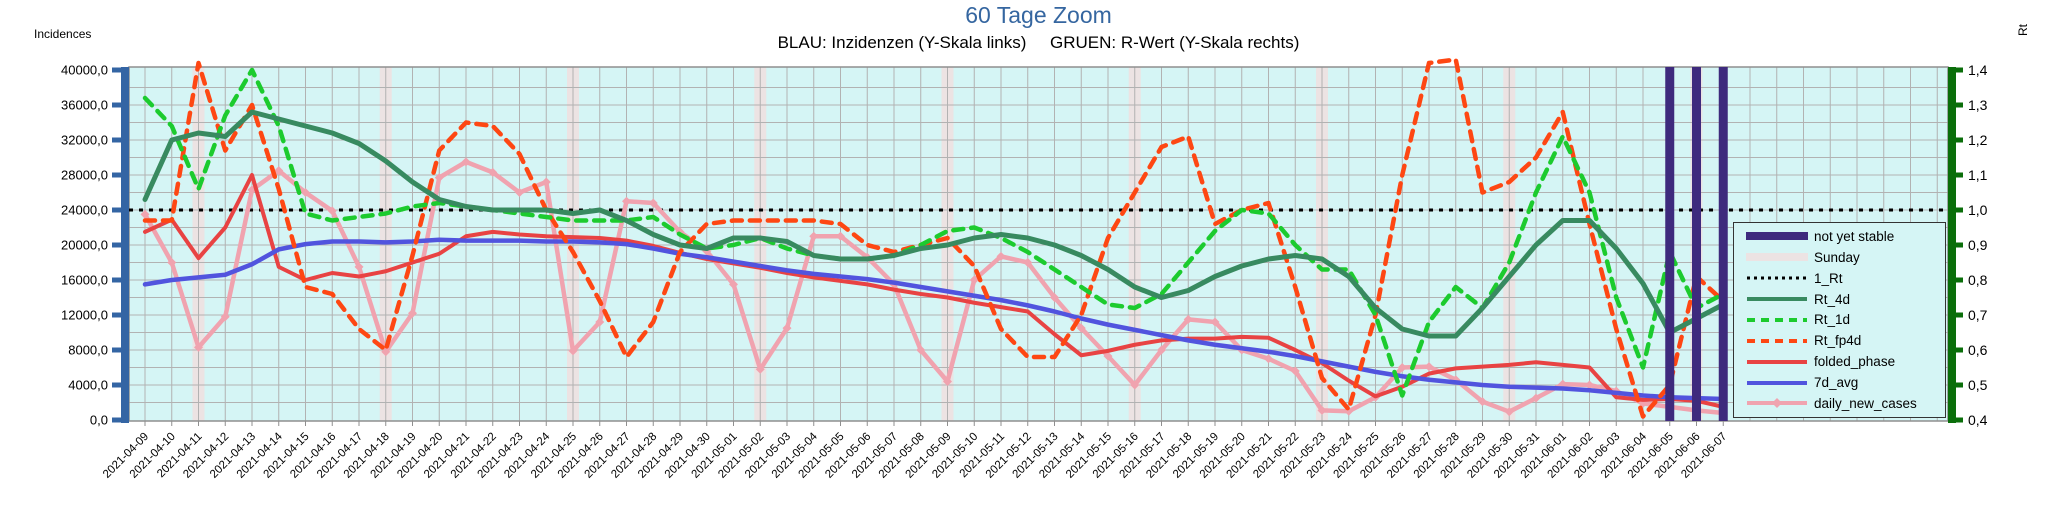 This screenshot has height=527, width=2048. I want to click on right-axis-tick-label: 0,7, so click(1978, 315).